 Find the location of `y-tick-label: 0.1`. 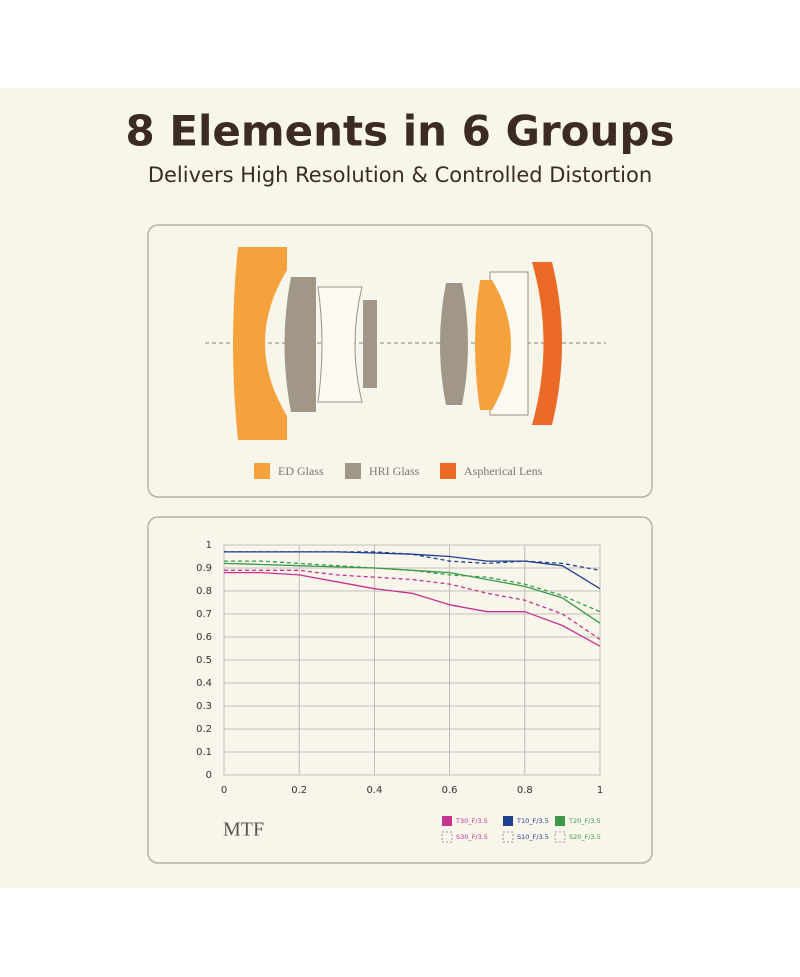

y-tick-label: 0.1 is located at coordinates (204, 752).